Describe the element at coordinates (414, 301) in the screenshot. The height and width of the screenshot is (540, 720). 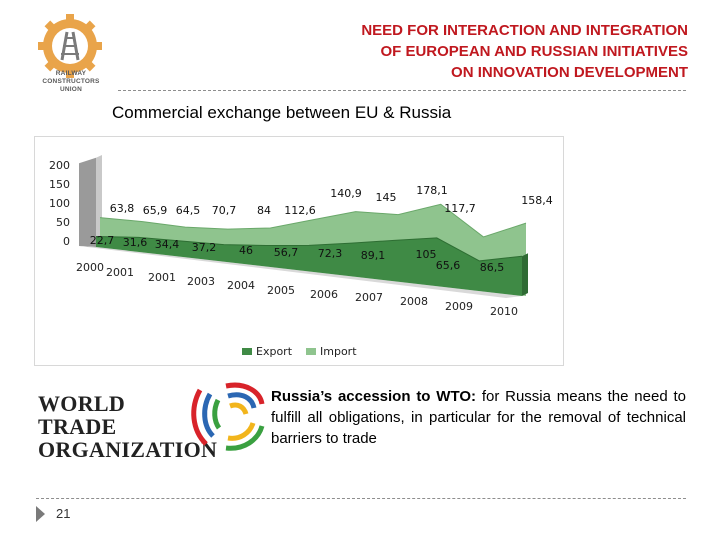
I see `x-tick-label: 2008` at that location.